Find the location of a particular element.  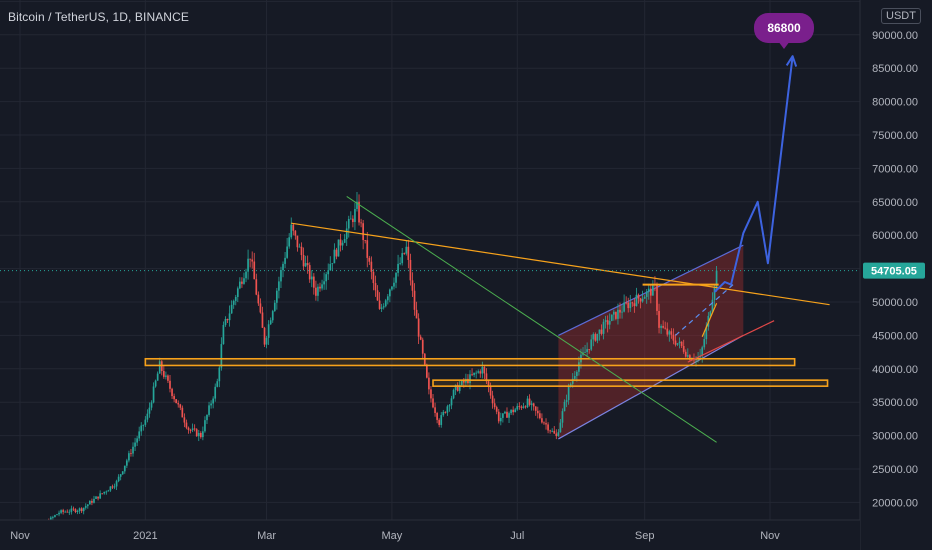

y-tick-label: 25000.00 is located at coordinates (895, 470).